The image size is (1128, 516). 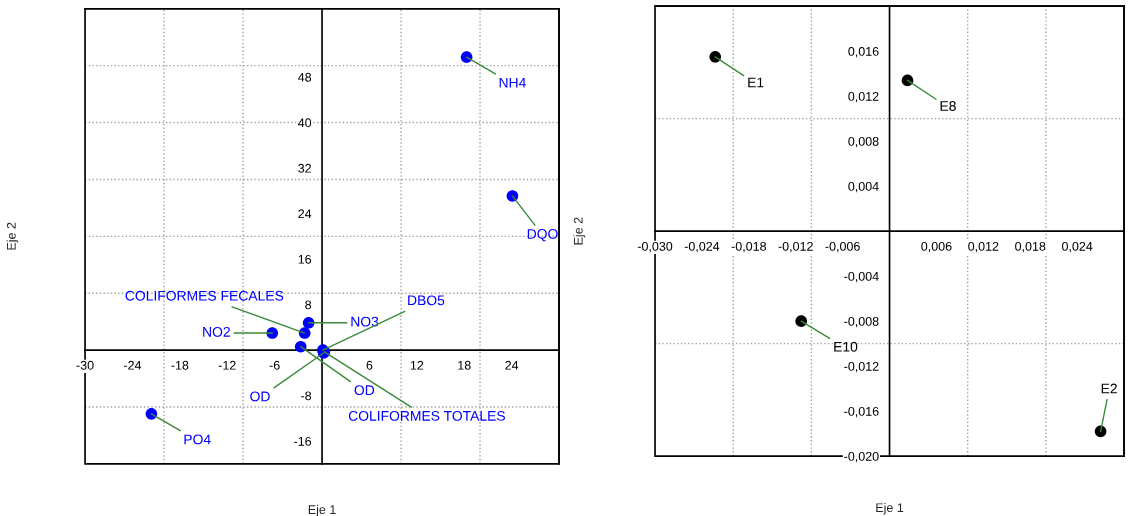 I want to click on x-tick-label: 24, so click(x=512, y=365).